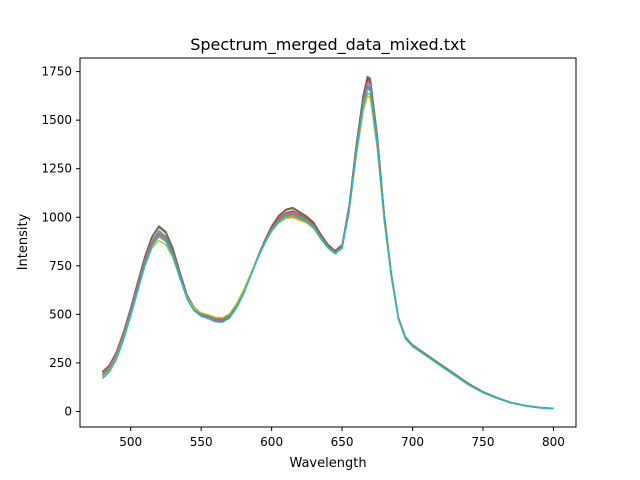  Describe the element at coordinates (56, 72) in the screenshot. I see `y-tick-label: 1750` at that location.